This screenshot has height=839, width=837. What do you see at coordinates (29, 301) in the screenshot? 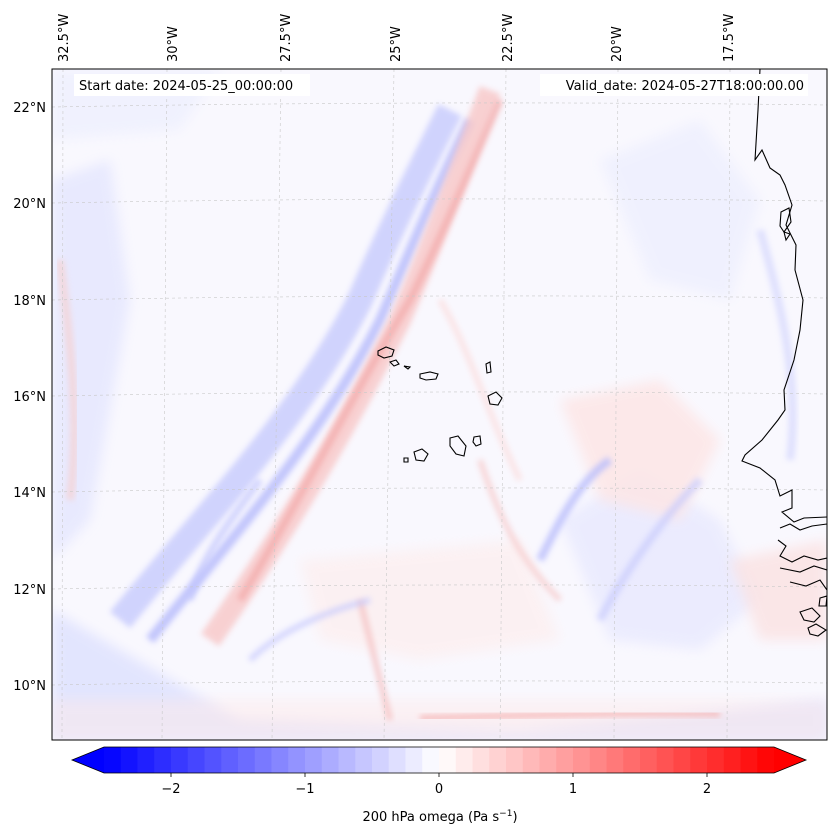
I see `lat-label-18n: 18°N` at bounding box center [29, 301].